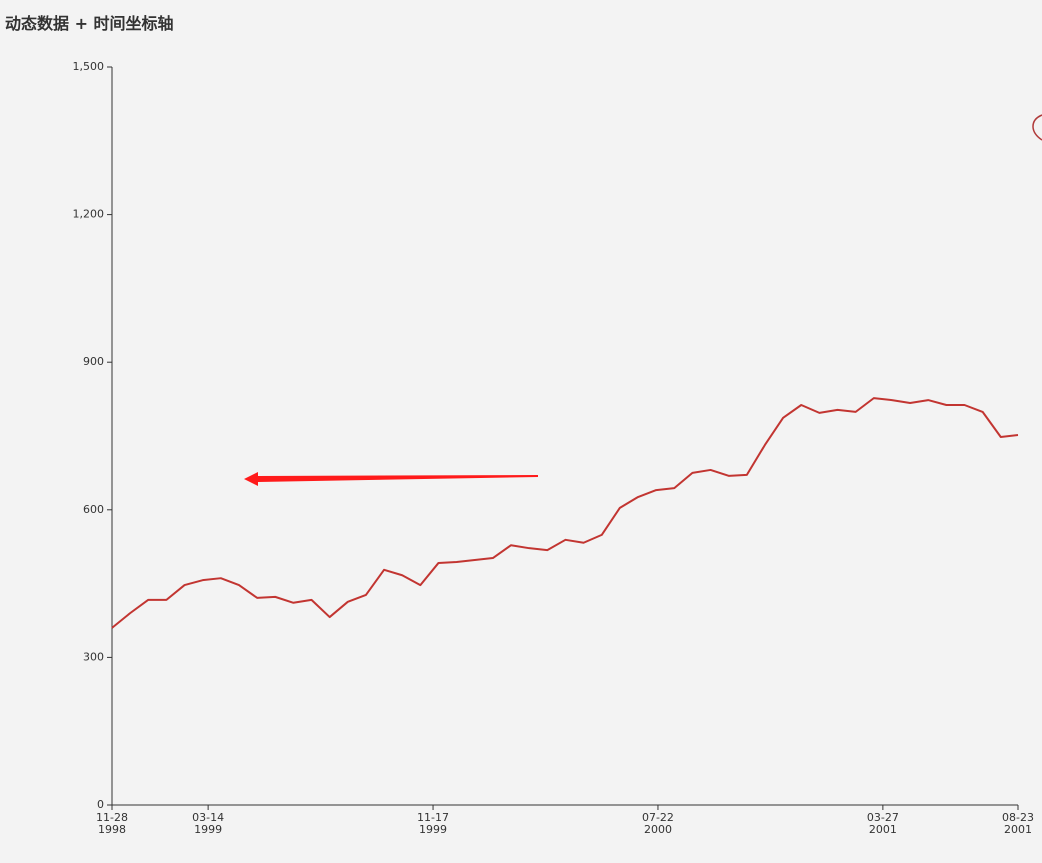  I want to click on x-tick-label: 11-17 1999, so click(433, 823).